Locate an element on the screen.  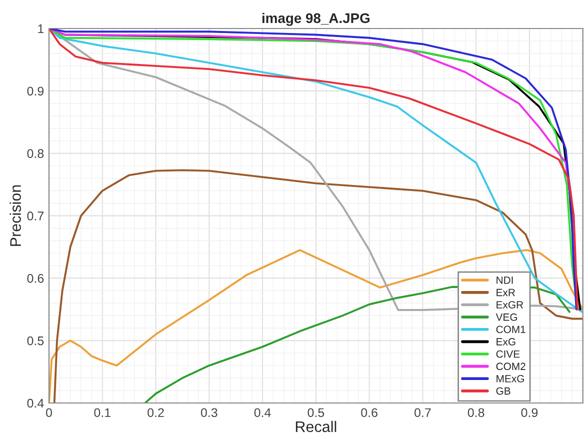
y-tick-label: 0.8 is located at coordinates (35, 153).